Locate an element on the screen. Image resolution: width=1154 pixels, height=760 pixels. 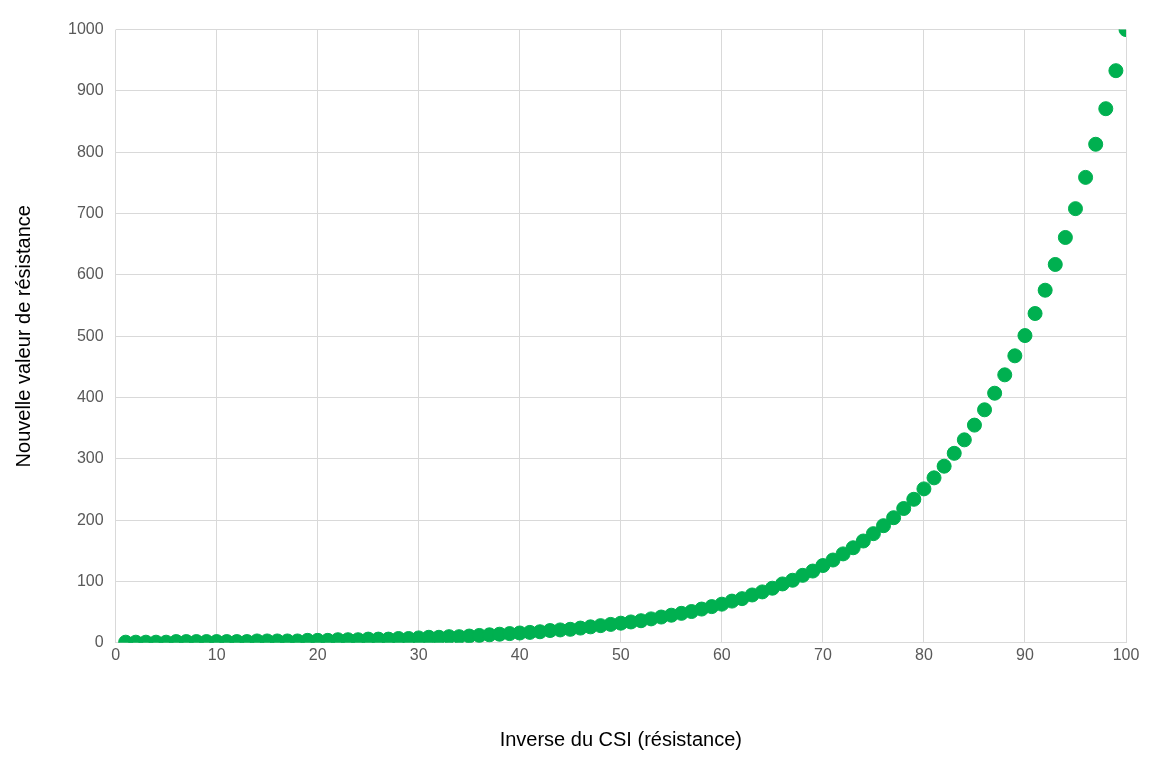
y-tick-label: 1000 is located at coordinates (86, 29).